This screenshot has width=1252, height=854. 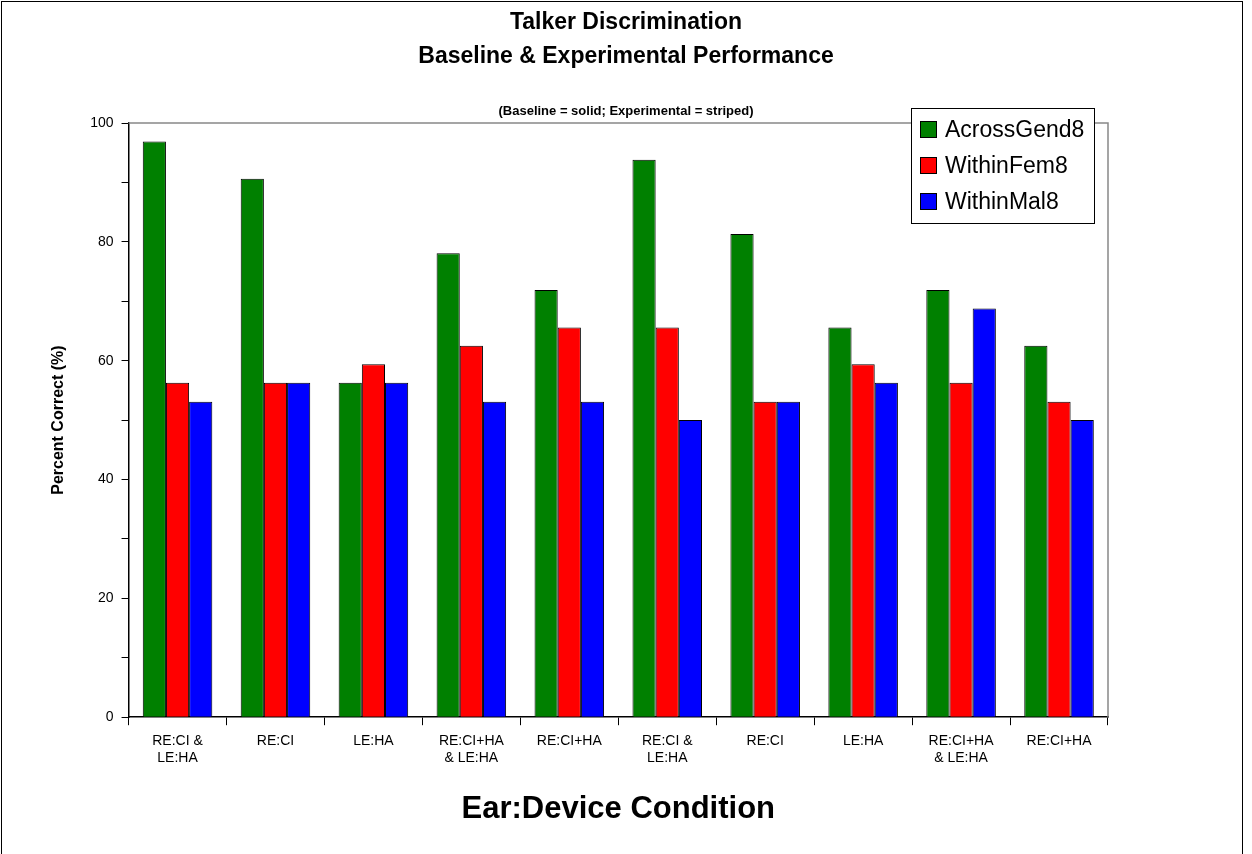 I want to click on y-tick-label: 0, so click(x=109, y=716).